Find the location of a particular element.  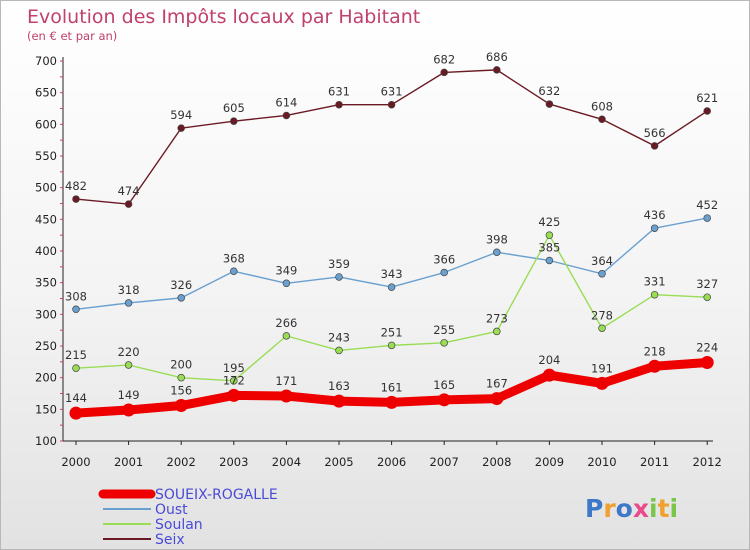

data-label: 172 is located at coordinates (234, 380).